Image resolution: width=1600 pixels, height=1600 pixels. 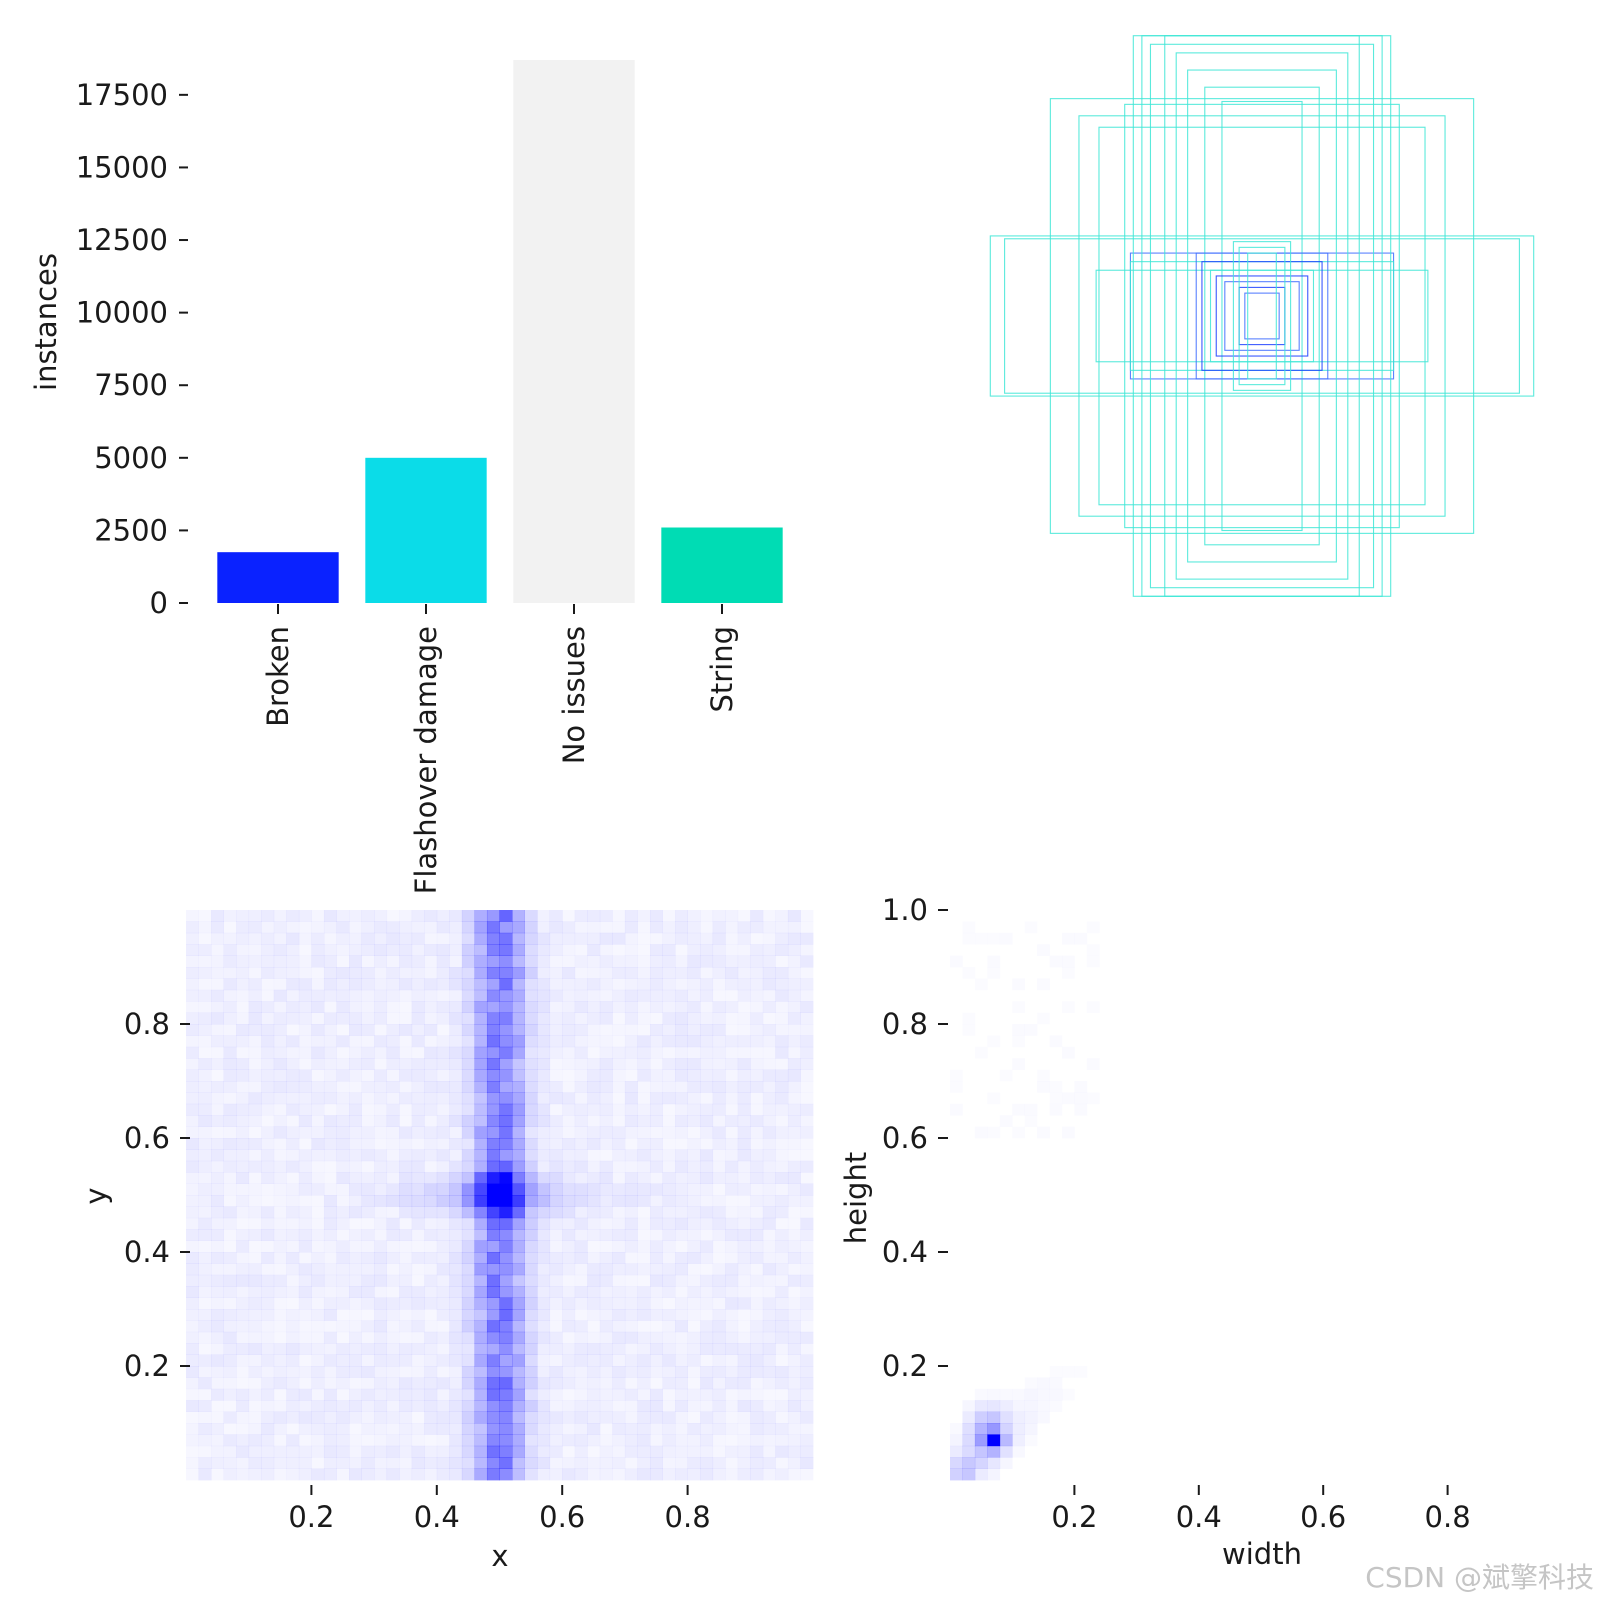 What do you see at coordinates (122, 313) in the screenshot?
I see `bar-y-tick-label: 10000` at bounding box center [122, 313].